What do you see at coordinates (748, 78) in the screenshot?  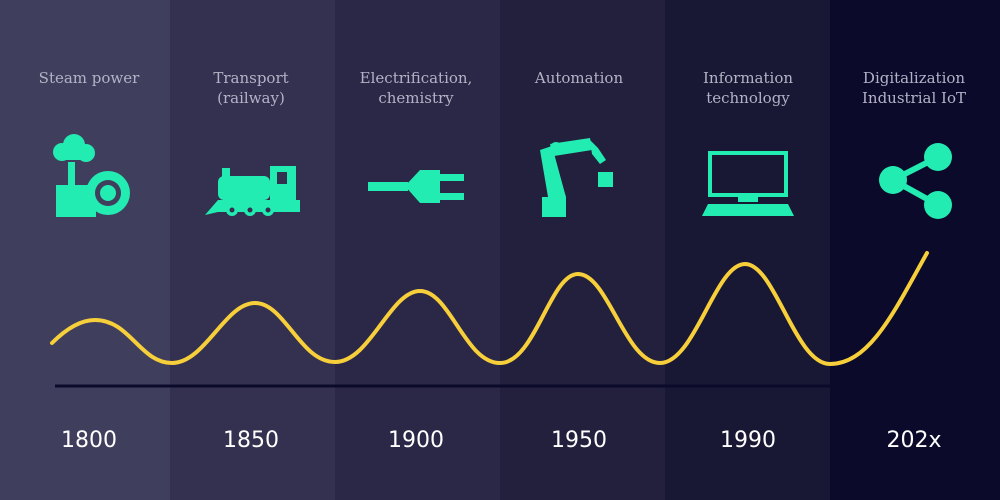 I see `era-label: Information` at bounding box center [748, 78].